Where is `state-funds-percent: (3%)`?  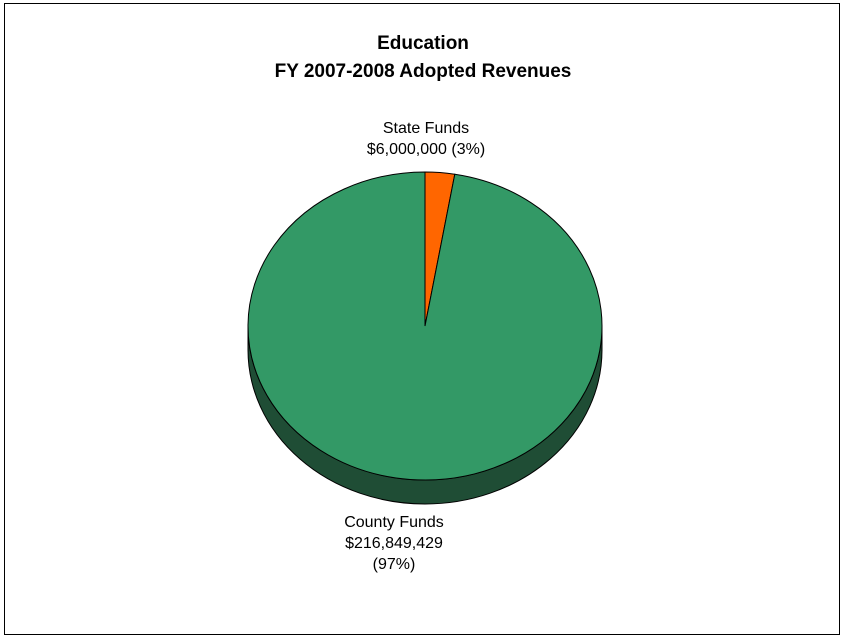
state-funds-percent: (3%) is located at coordinates (468, 149).